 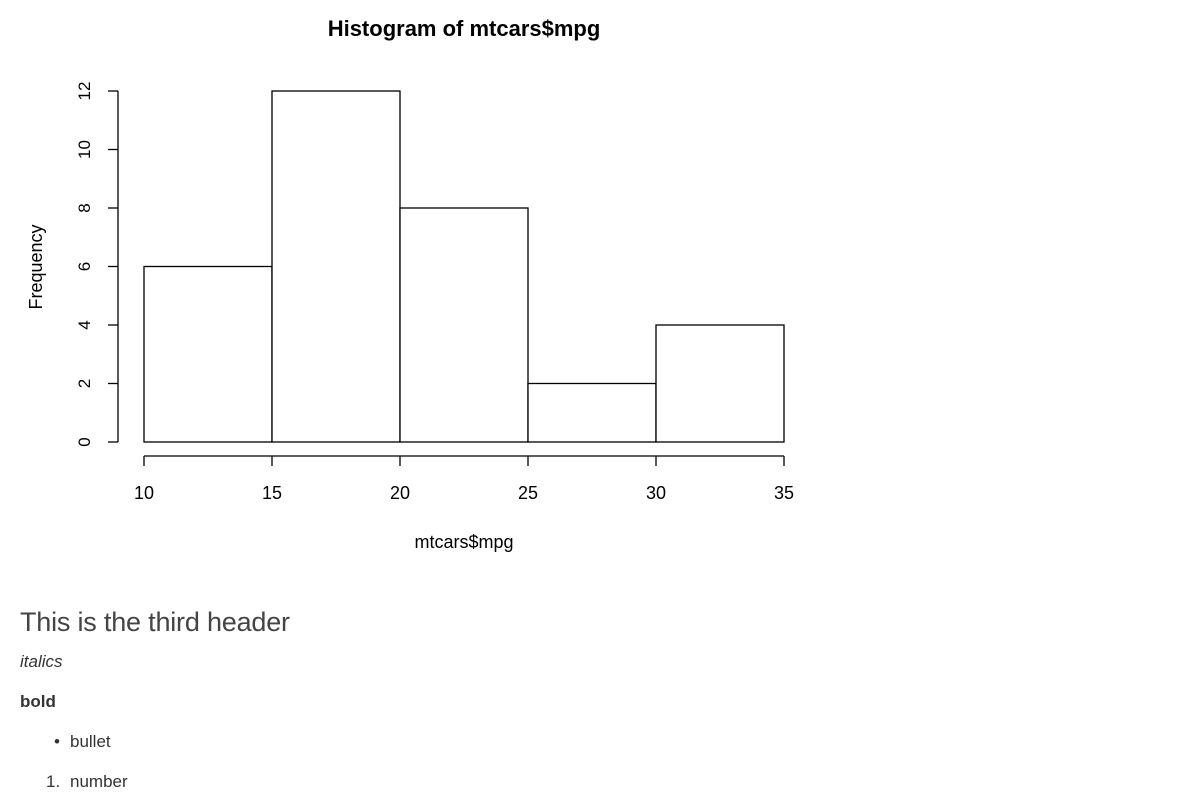 I want to click on y-tick-label: 2, so click(x=84, y=383).